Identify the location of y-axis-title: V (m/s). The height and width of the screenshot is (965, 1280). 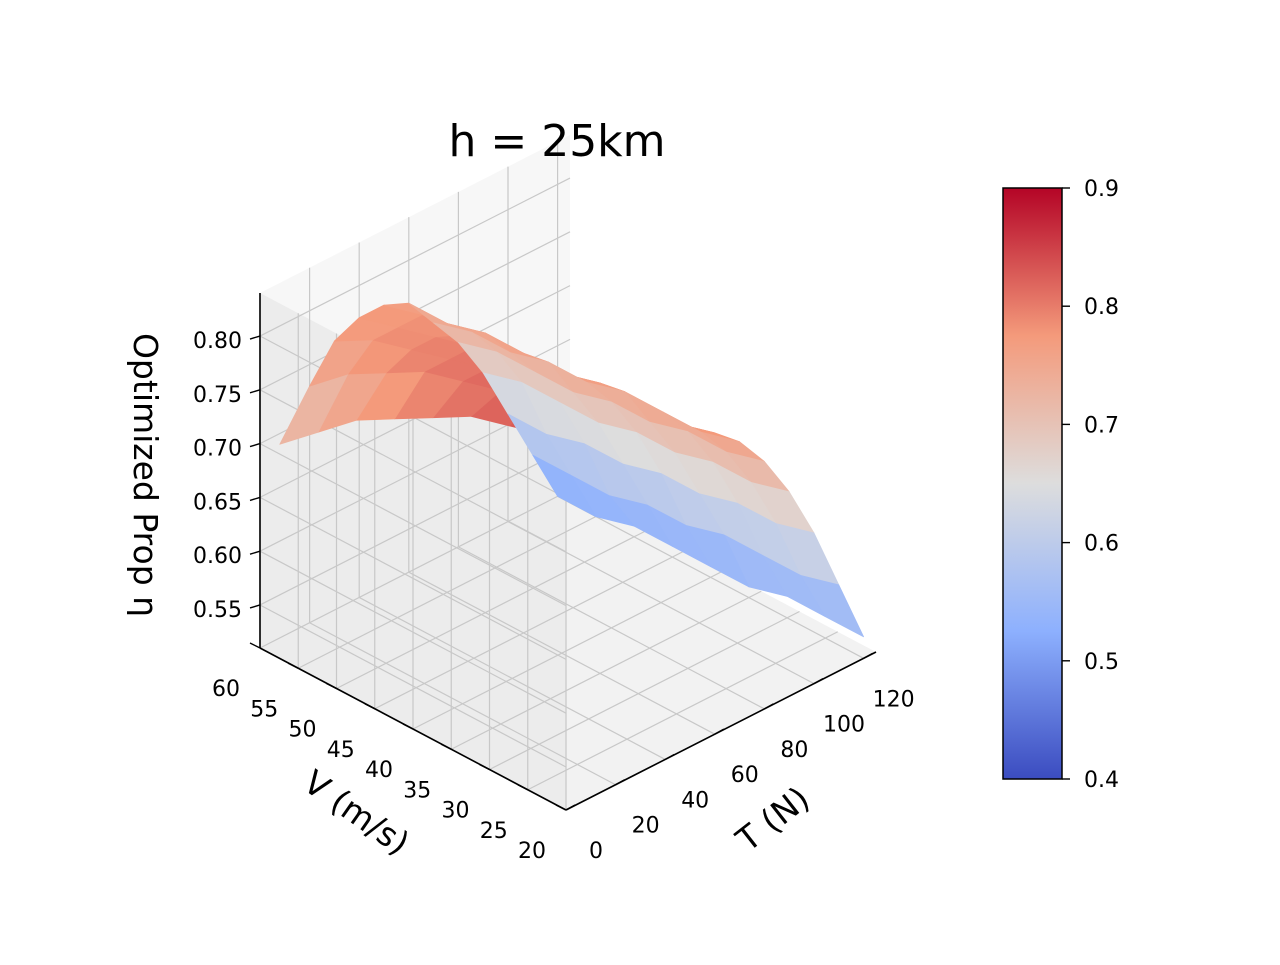
(357, 812).